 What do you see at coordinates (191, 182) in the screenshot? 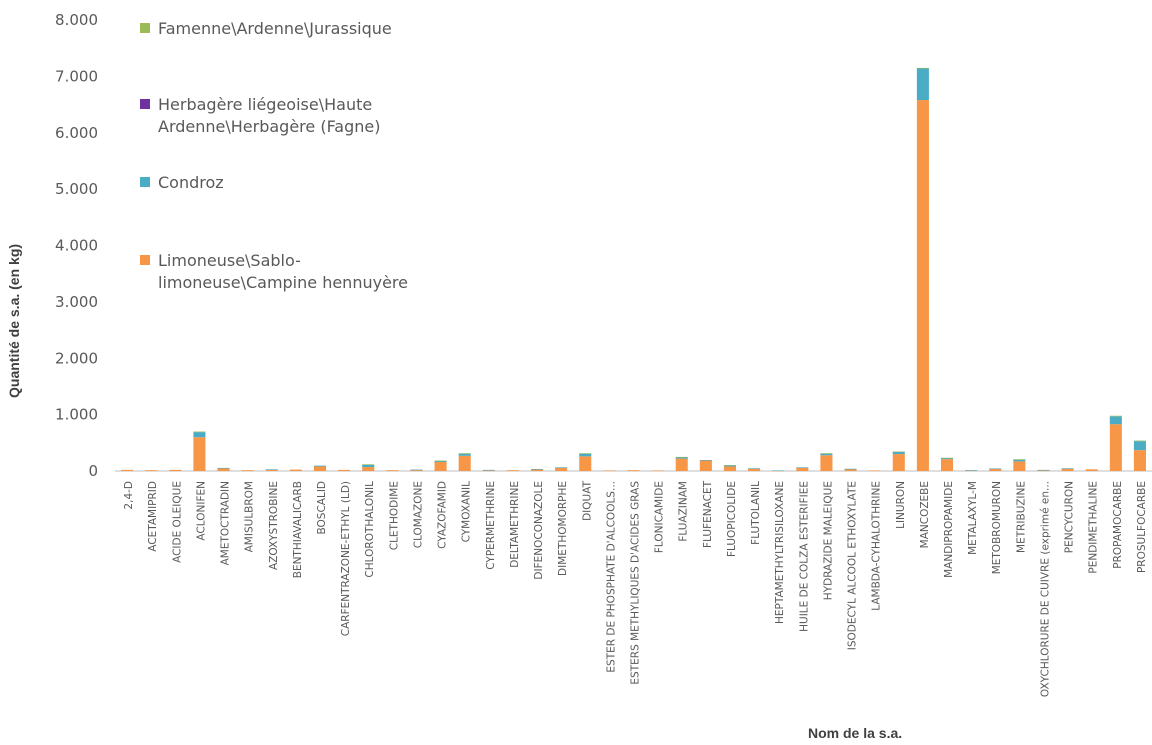
I see `legend-label-condroz: Condroz` at bounding box center [191, 182].